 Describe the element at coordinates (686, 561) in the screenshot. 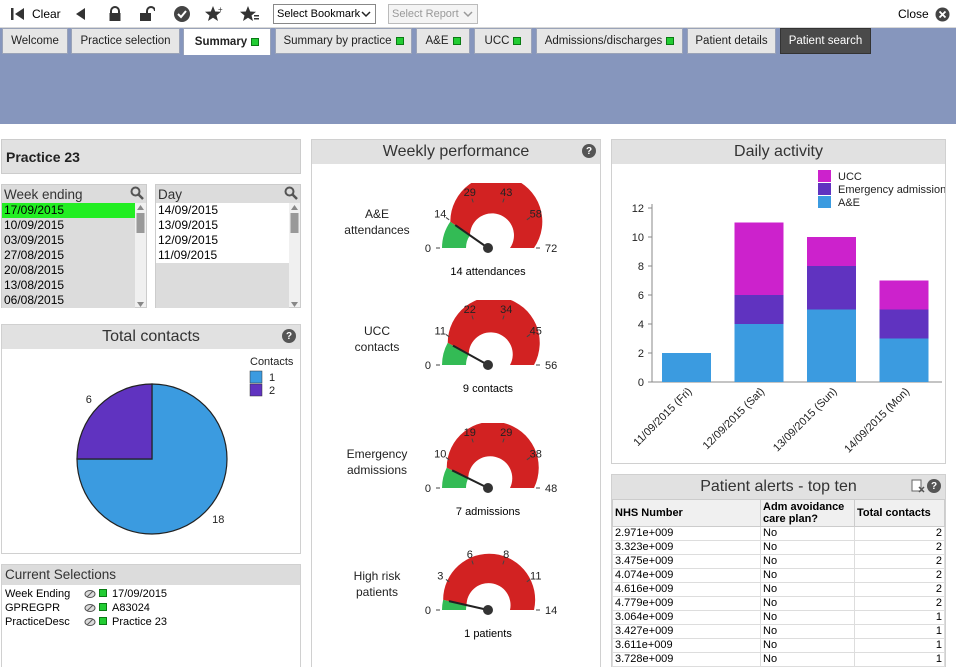

I see `nhs-number-cell: 3.475e+009` at that location.